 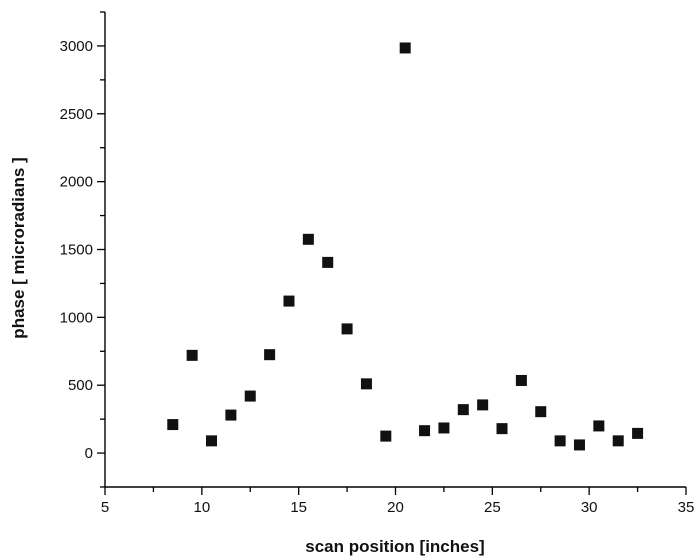 What do you see at coordinates (589, 507) in the screenshot?
I see `x-tick-label: 30` at bounding box center [589, 507].